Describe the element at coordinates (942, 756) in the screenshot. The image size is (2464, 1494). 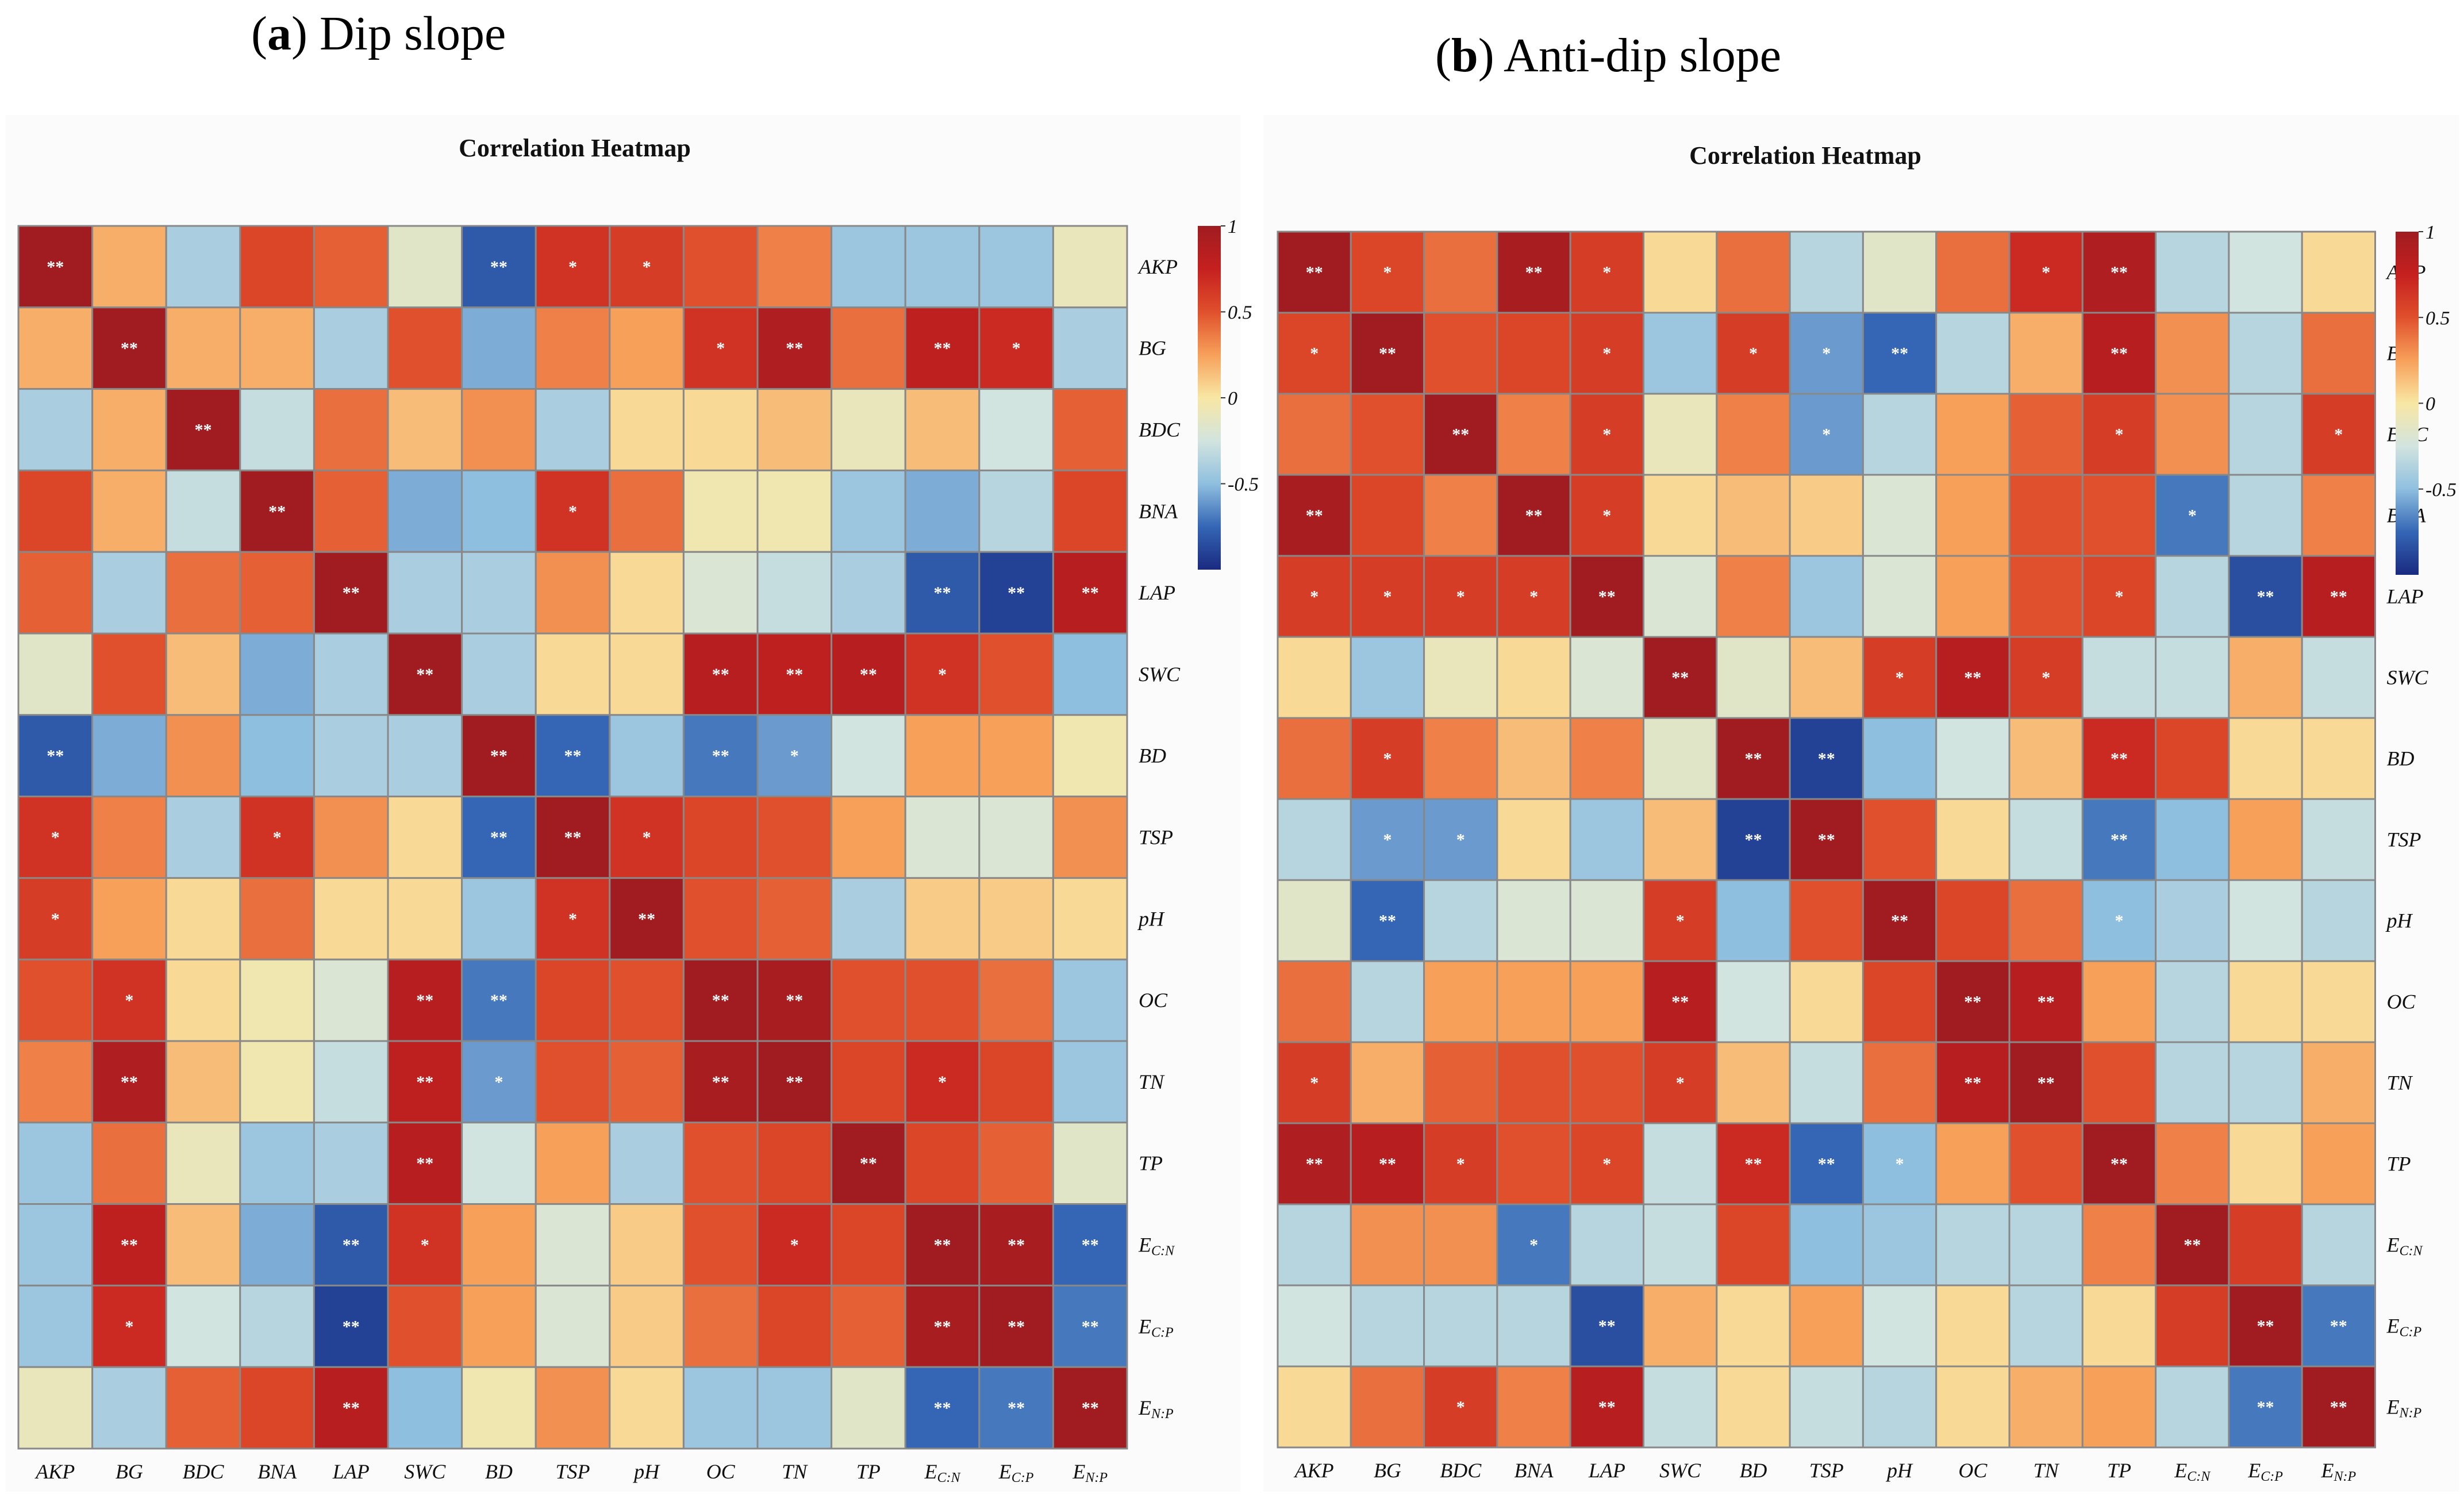
I see `heatmap-cell-dip-BD-ECN` at that location.